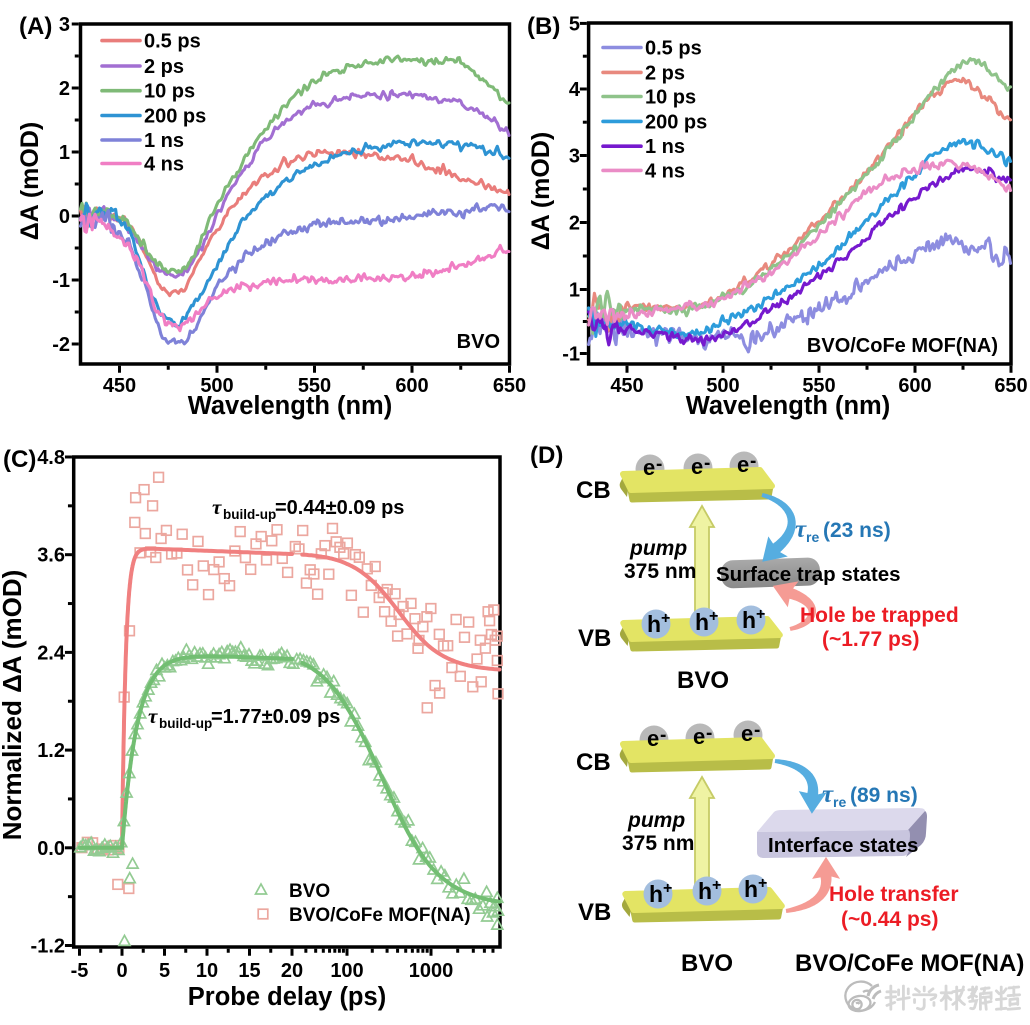 This screenshot has width=1030, height=1025. I want to click on svg-text: -5, so click(80, 971).